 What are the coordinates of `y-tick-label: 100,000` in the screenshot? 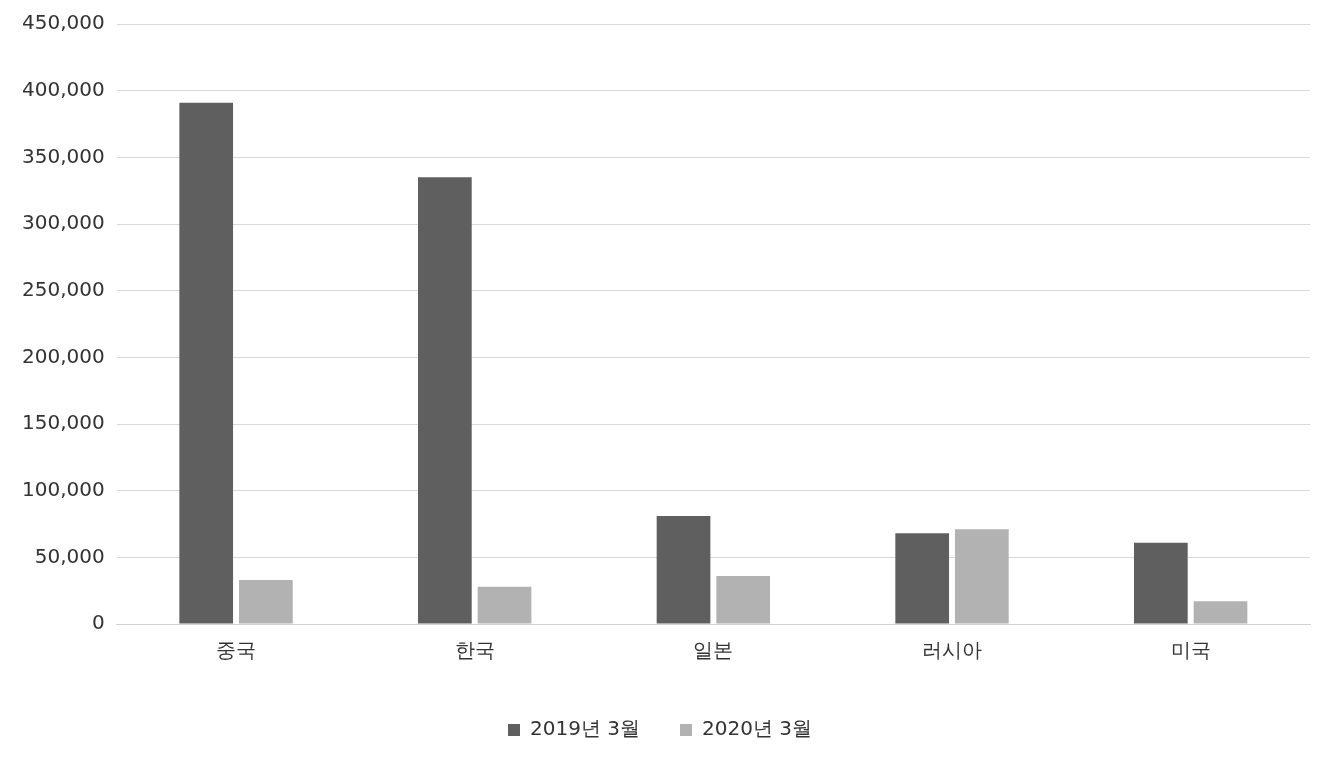 It's located at (63, 488).